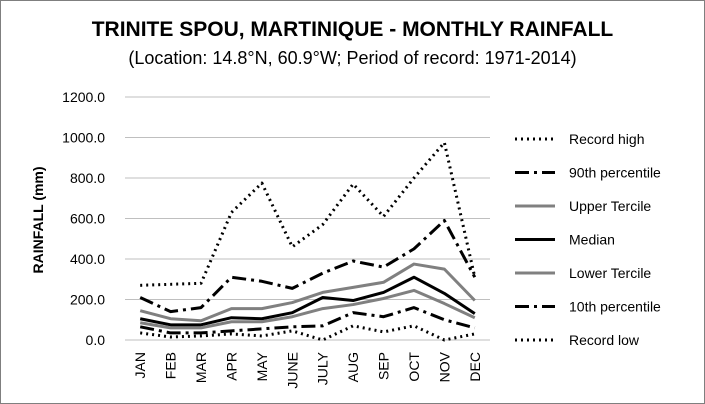 The height and width of the screenshot is (404, 705). Describe the element at coordinates (607, 139) in the screenshot. I see `legend-label: Record high` at that location.